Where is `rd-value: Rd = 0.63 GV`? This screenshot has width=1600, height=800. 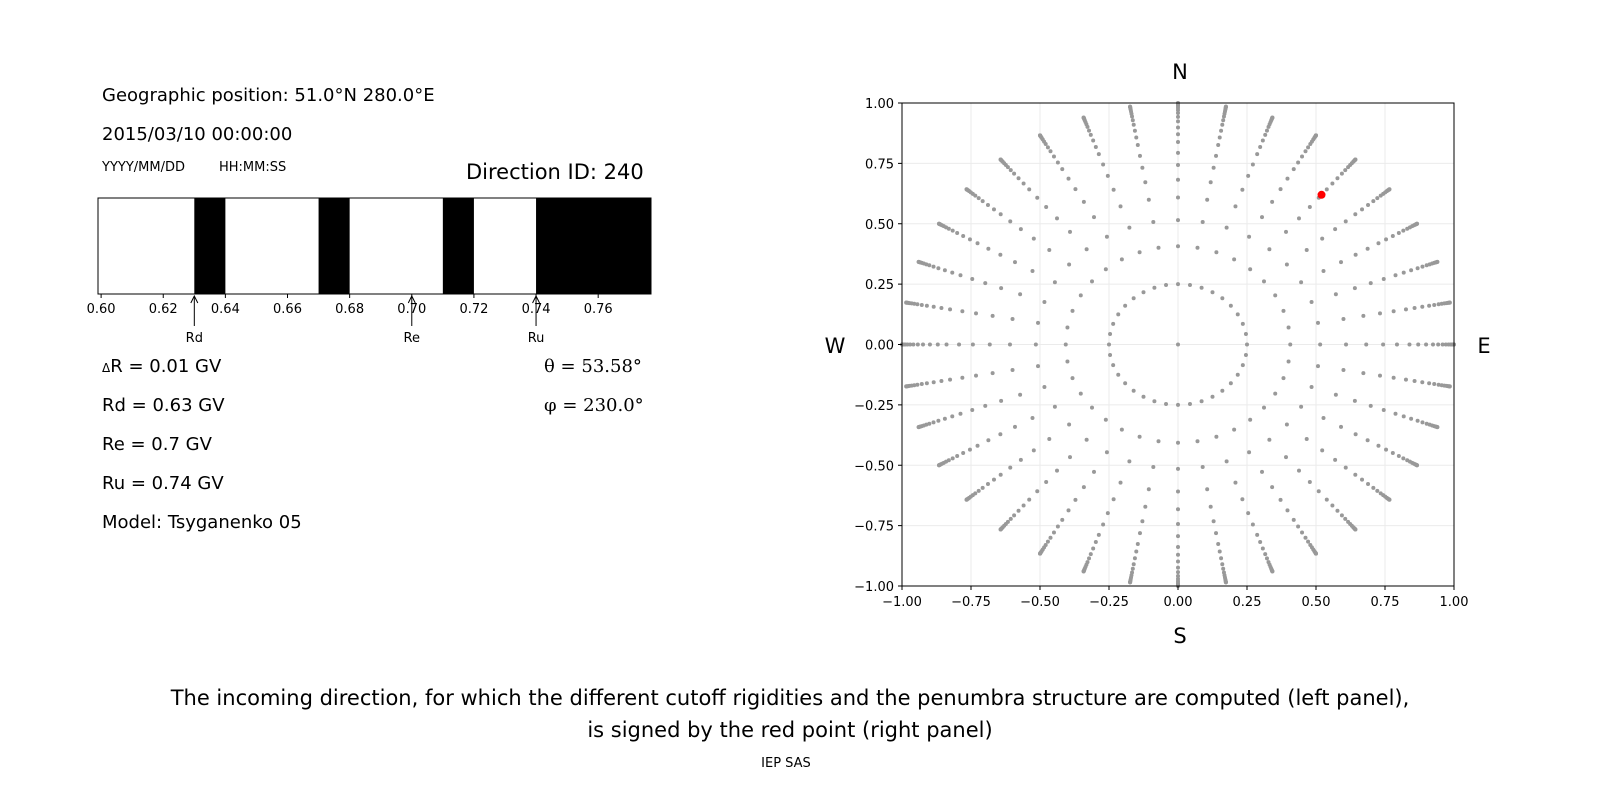 rd-value: Rd = 0.63 GV is located at coordinates (163, 405).